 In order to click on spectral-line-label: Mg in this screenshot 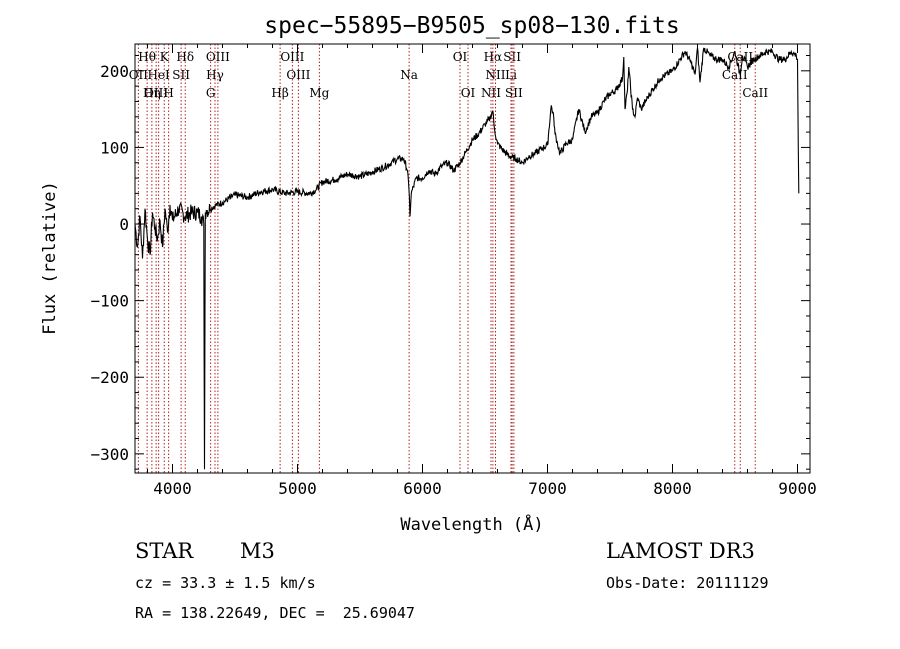, I will do `click(319, 93)`.